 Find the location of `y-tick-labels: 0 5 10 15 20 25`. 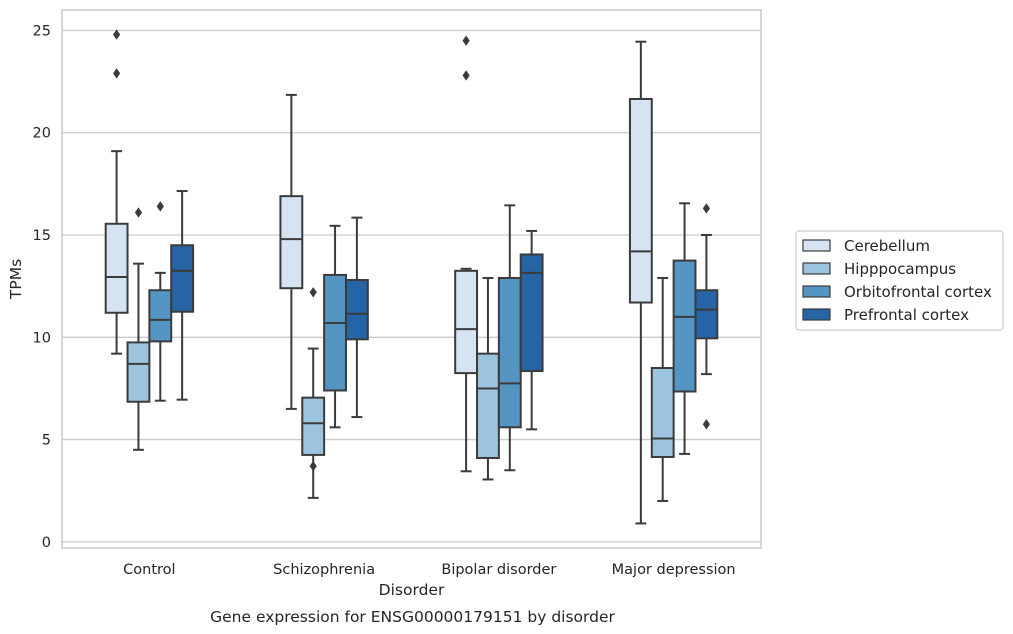

y-tick-labels: 0 5 10 15 20 25 is located at coordinates (42, 286).